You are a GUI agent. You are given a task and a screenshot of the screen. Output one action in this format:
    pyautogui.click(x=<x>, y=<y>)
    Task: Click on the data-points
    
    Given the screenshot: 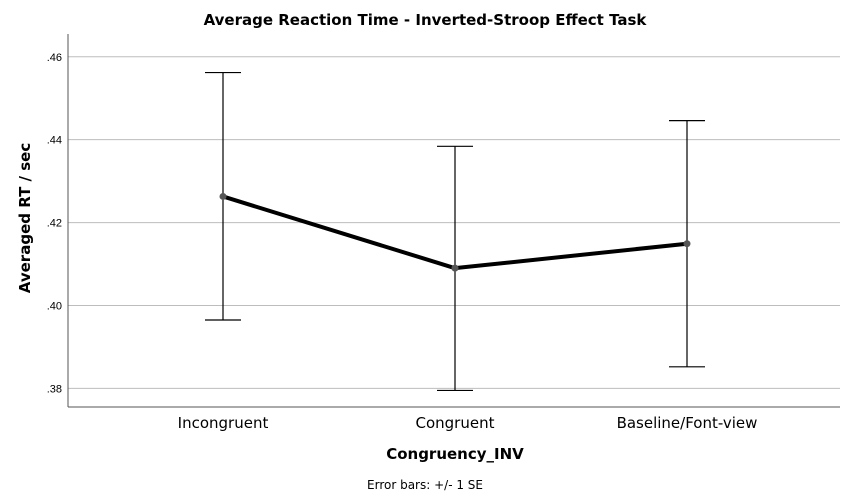 What is the action you would take?
    pyautogui.click(x=455, y=232)
    